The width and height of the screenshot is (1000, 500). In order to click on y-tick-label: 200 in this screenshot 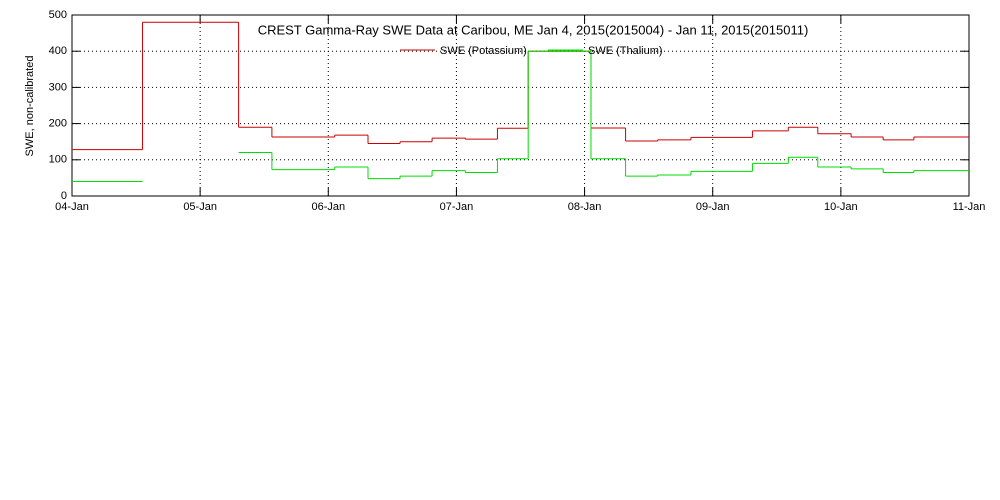, I will do `click(58, 124)`.